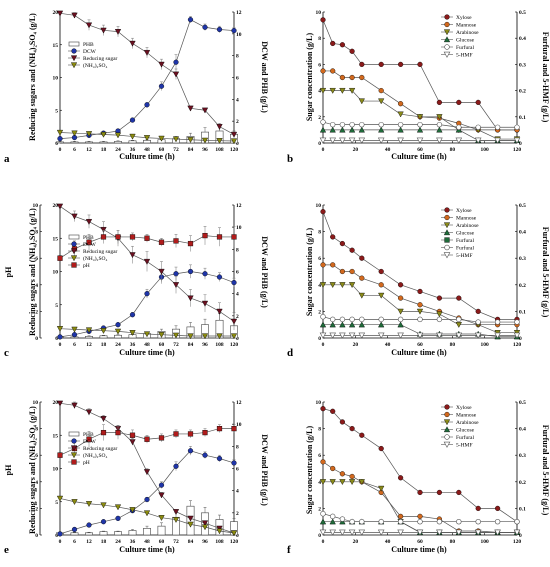  What do you see at coordinates (8, 469) in the screenshot?
I see `panel-e-ph-label: pH` at bounding box center [8, 469].